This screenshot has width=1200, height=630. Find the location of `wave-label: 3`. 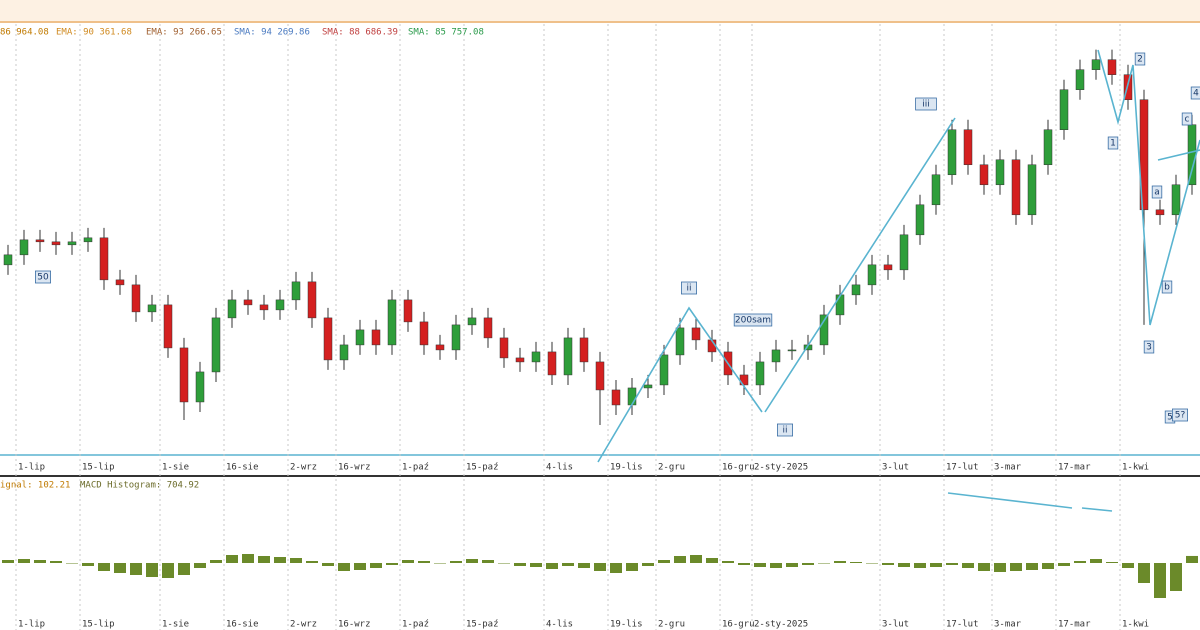

wave-label: 3 is located at coordinates (1149, 348).